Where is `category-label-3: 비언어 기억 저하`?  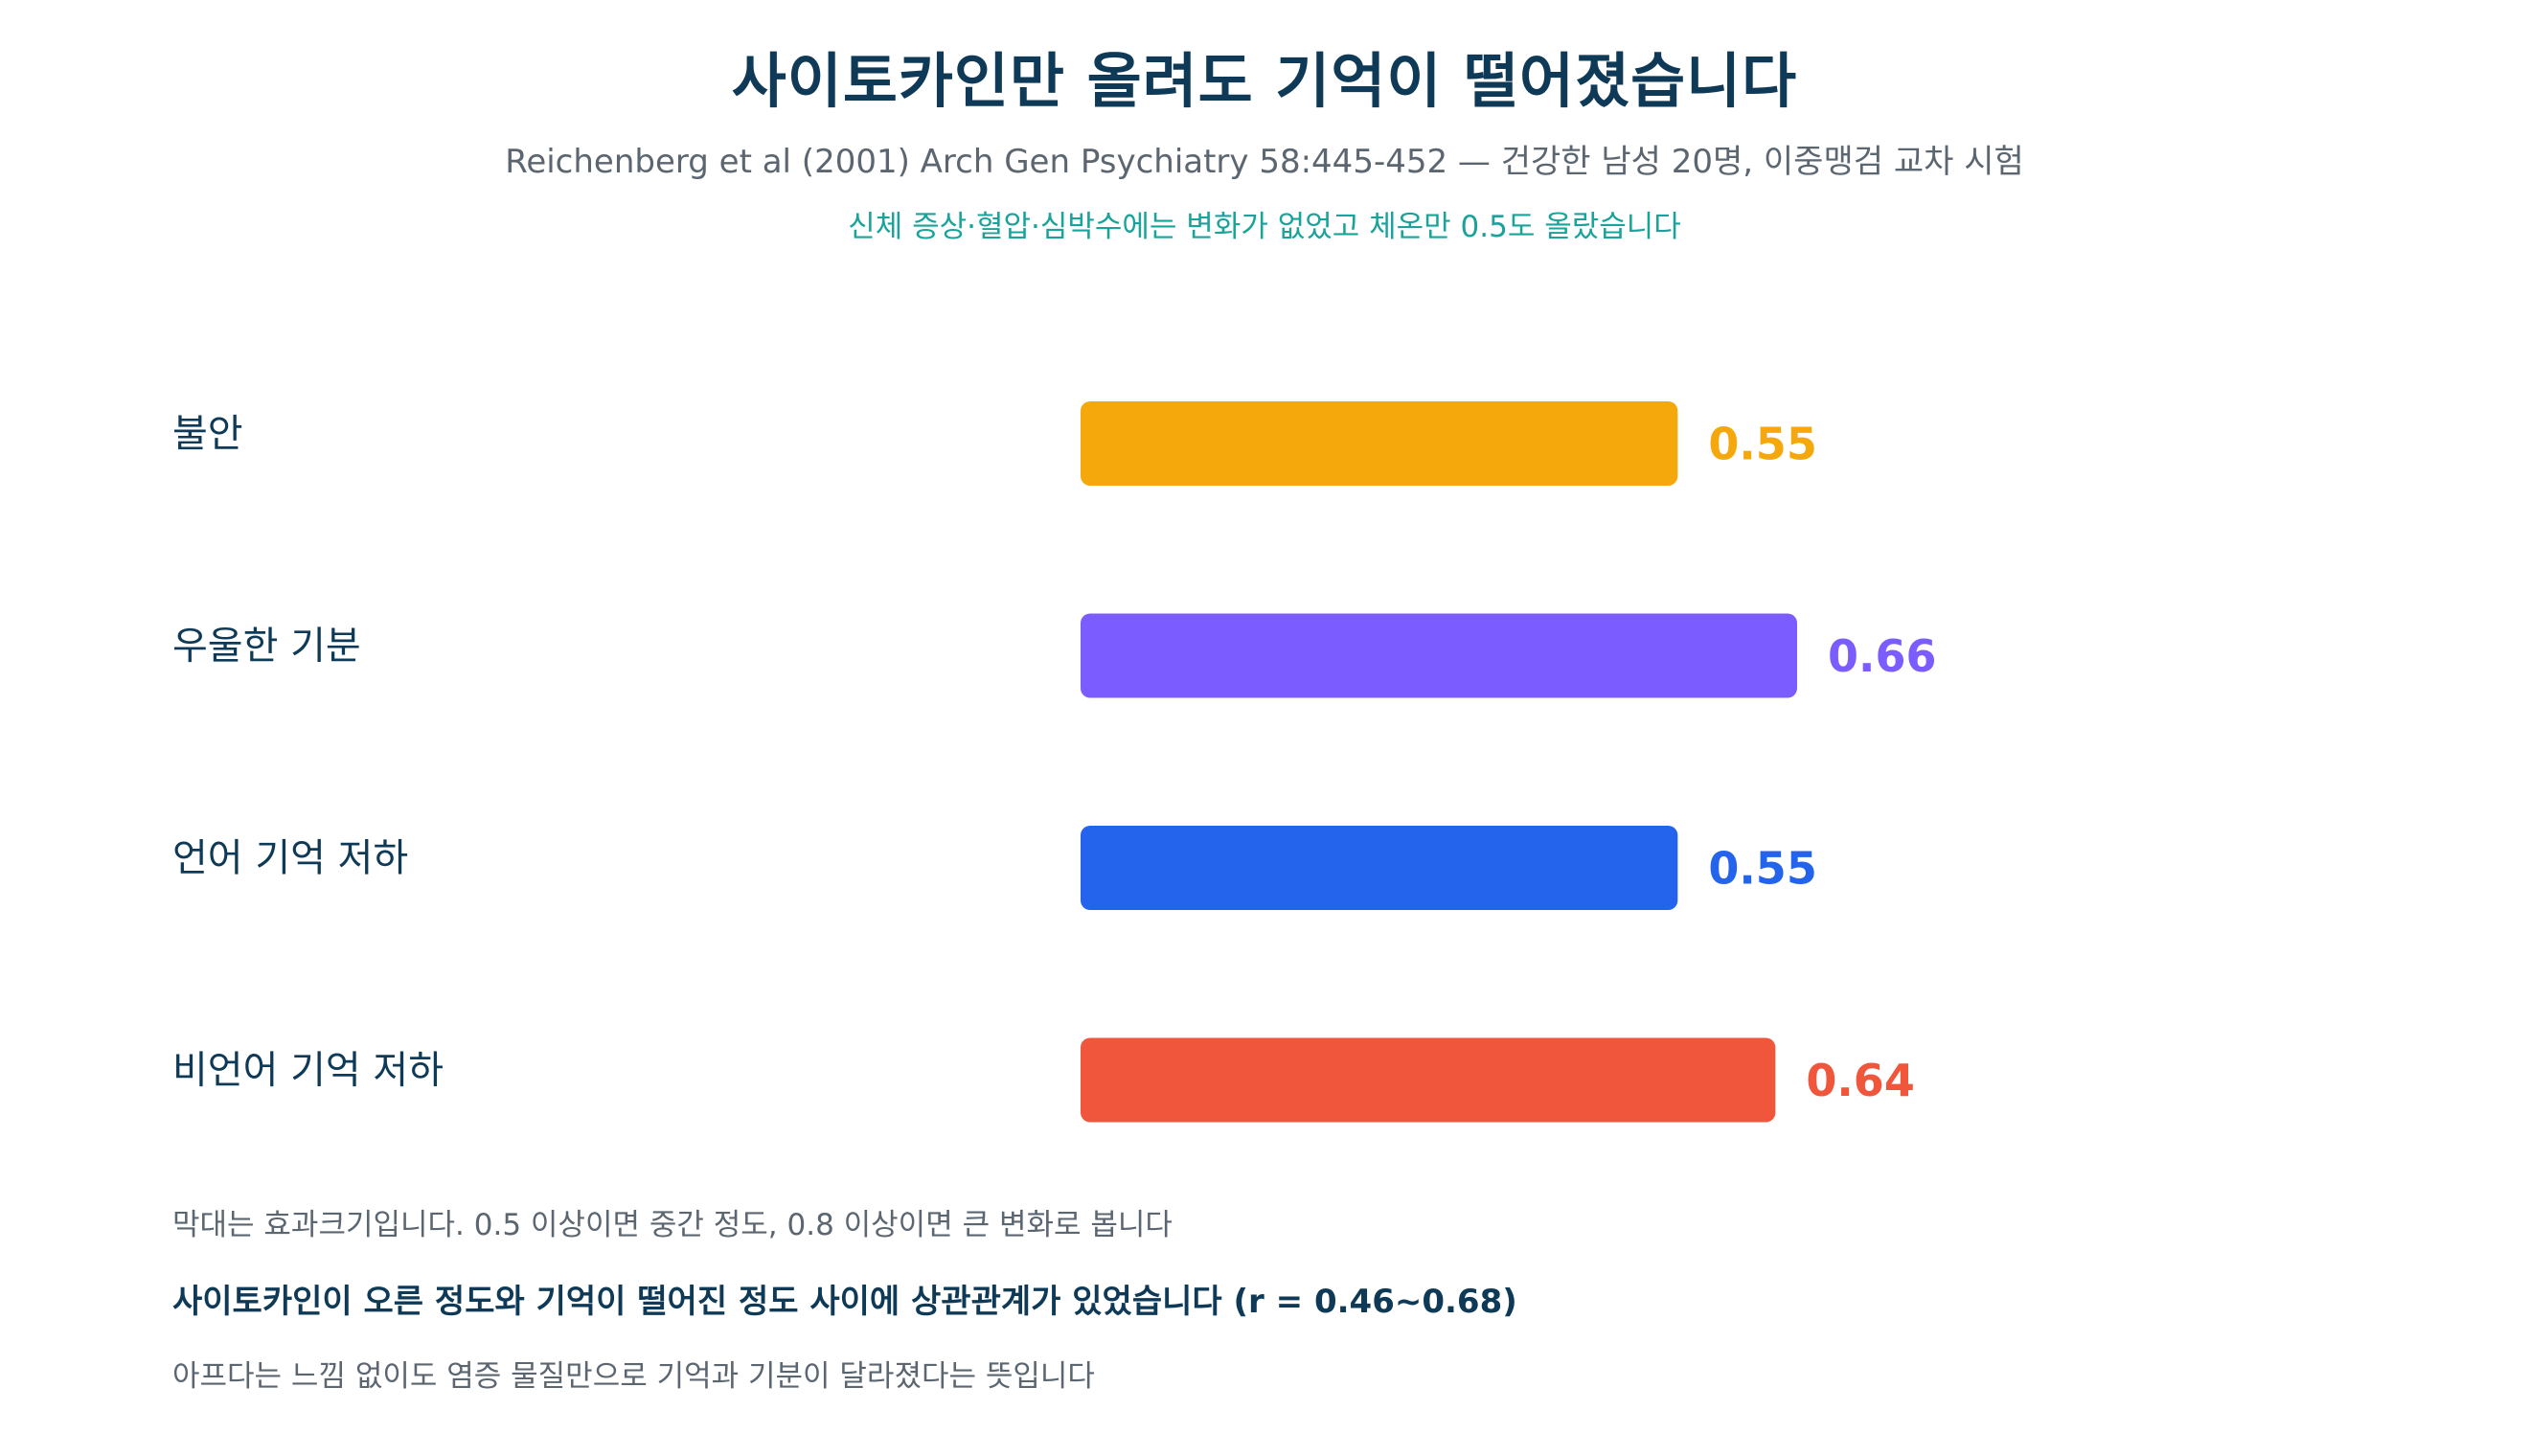 category-label-3: 비언어 기억 저하 is located at coordinates (308, 1071).